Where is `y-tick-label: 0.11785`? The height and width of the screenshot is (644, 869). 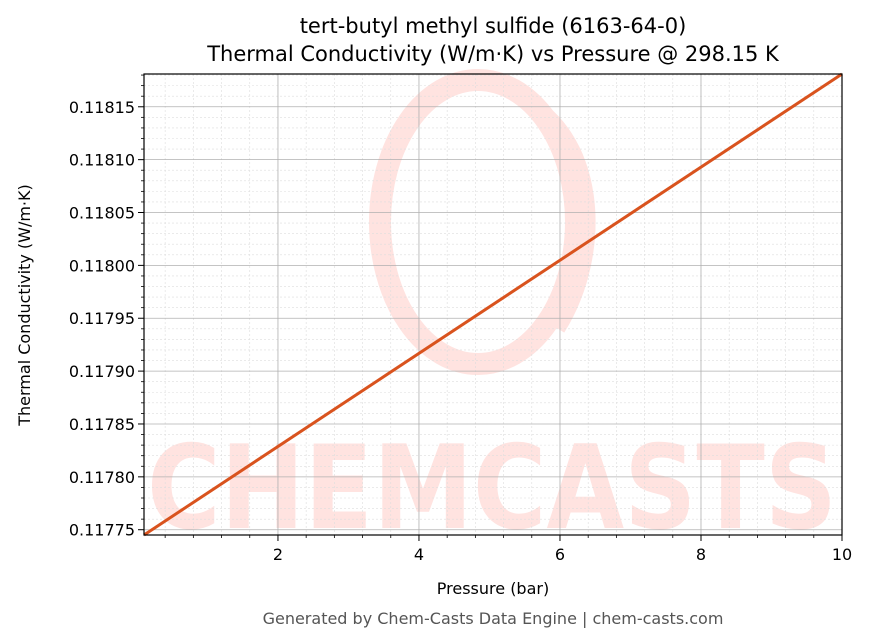 y-tick-label: 0.11785 is located at coordinates (102, 424).